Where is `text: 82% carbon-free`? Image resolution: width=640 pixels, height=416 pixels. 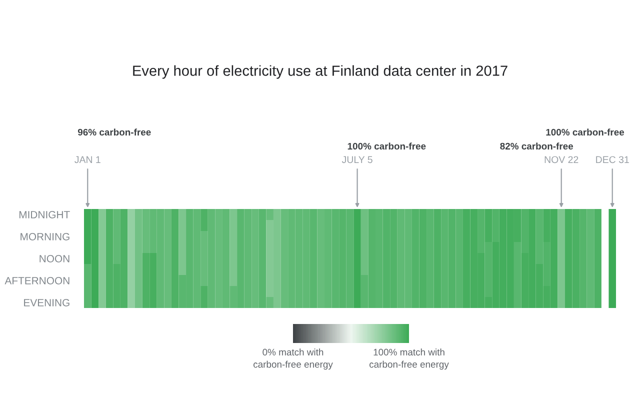 text: 82% carbon-free is located at coordinates (537, 146).